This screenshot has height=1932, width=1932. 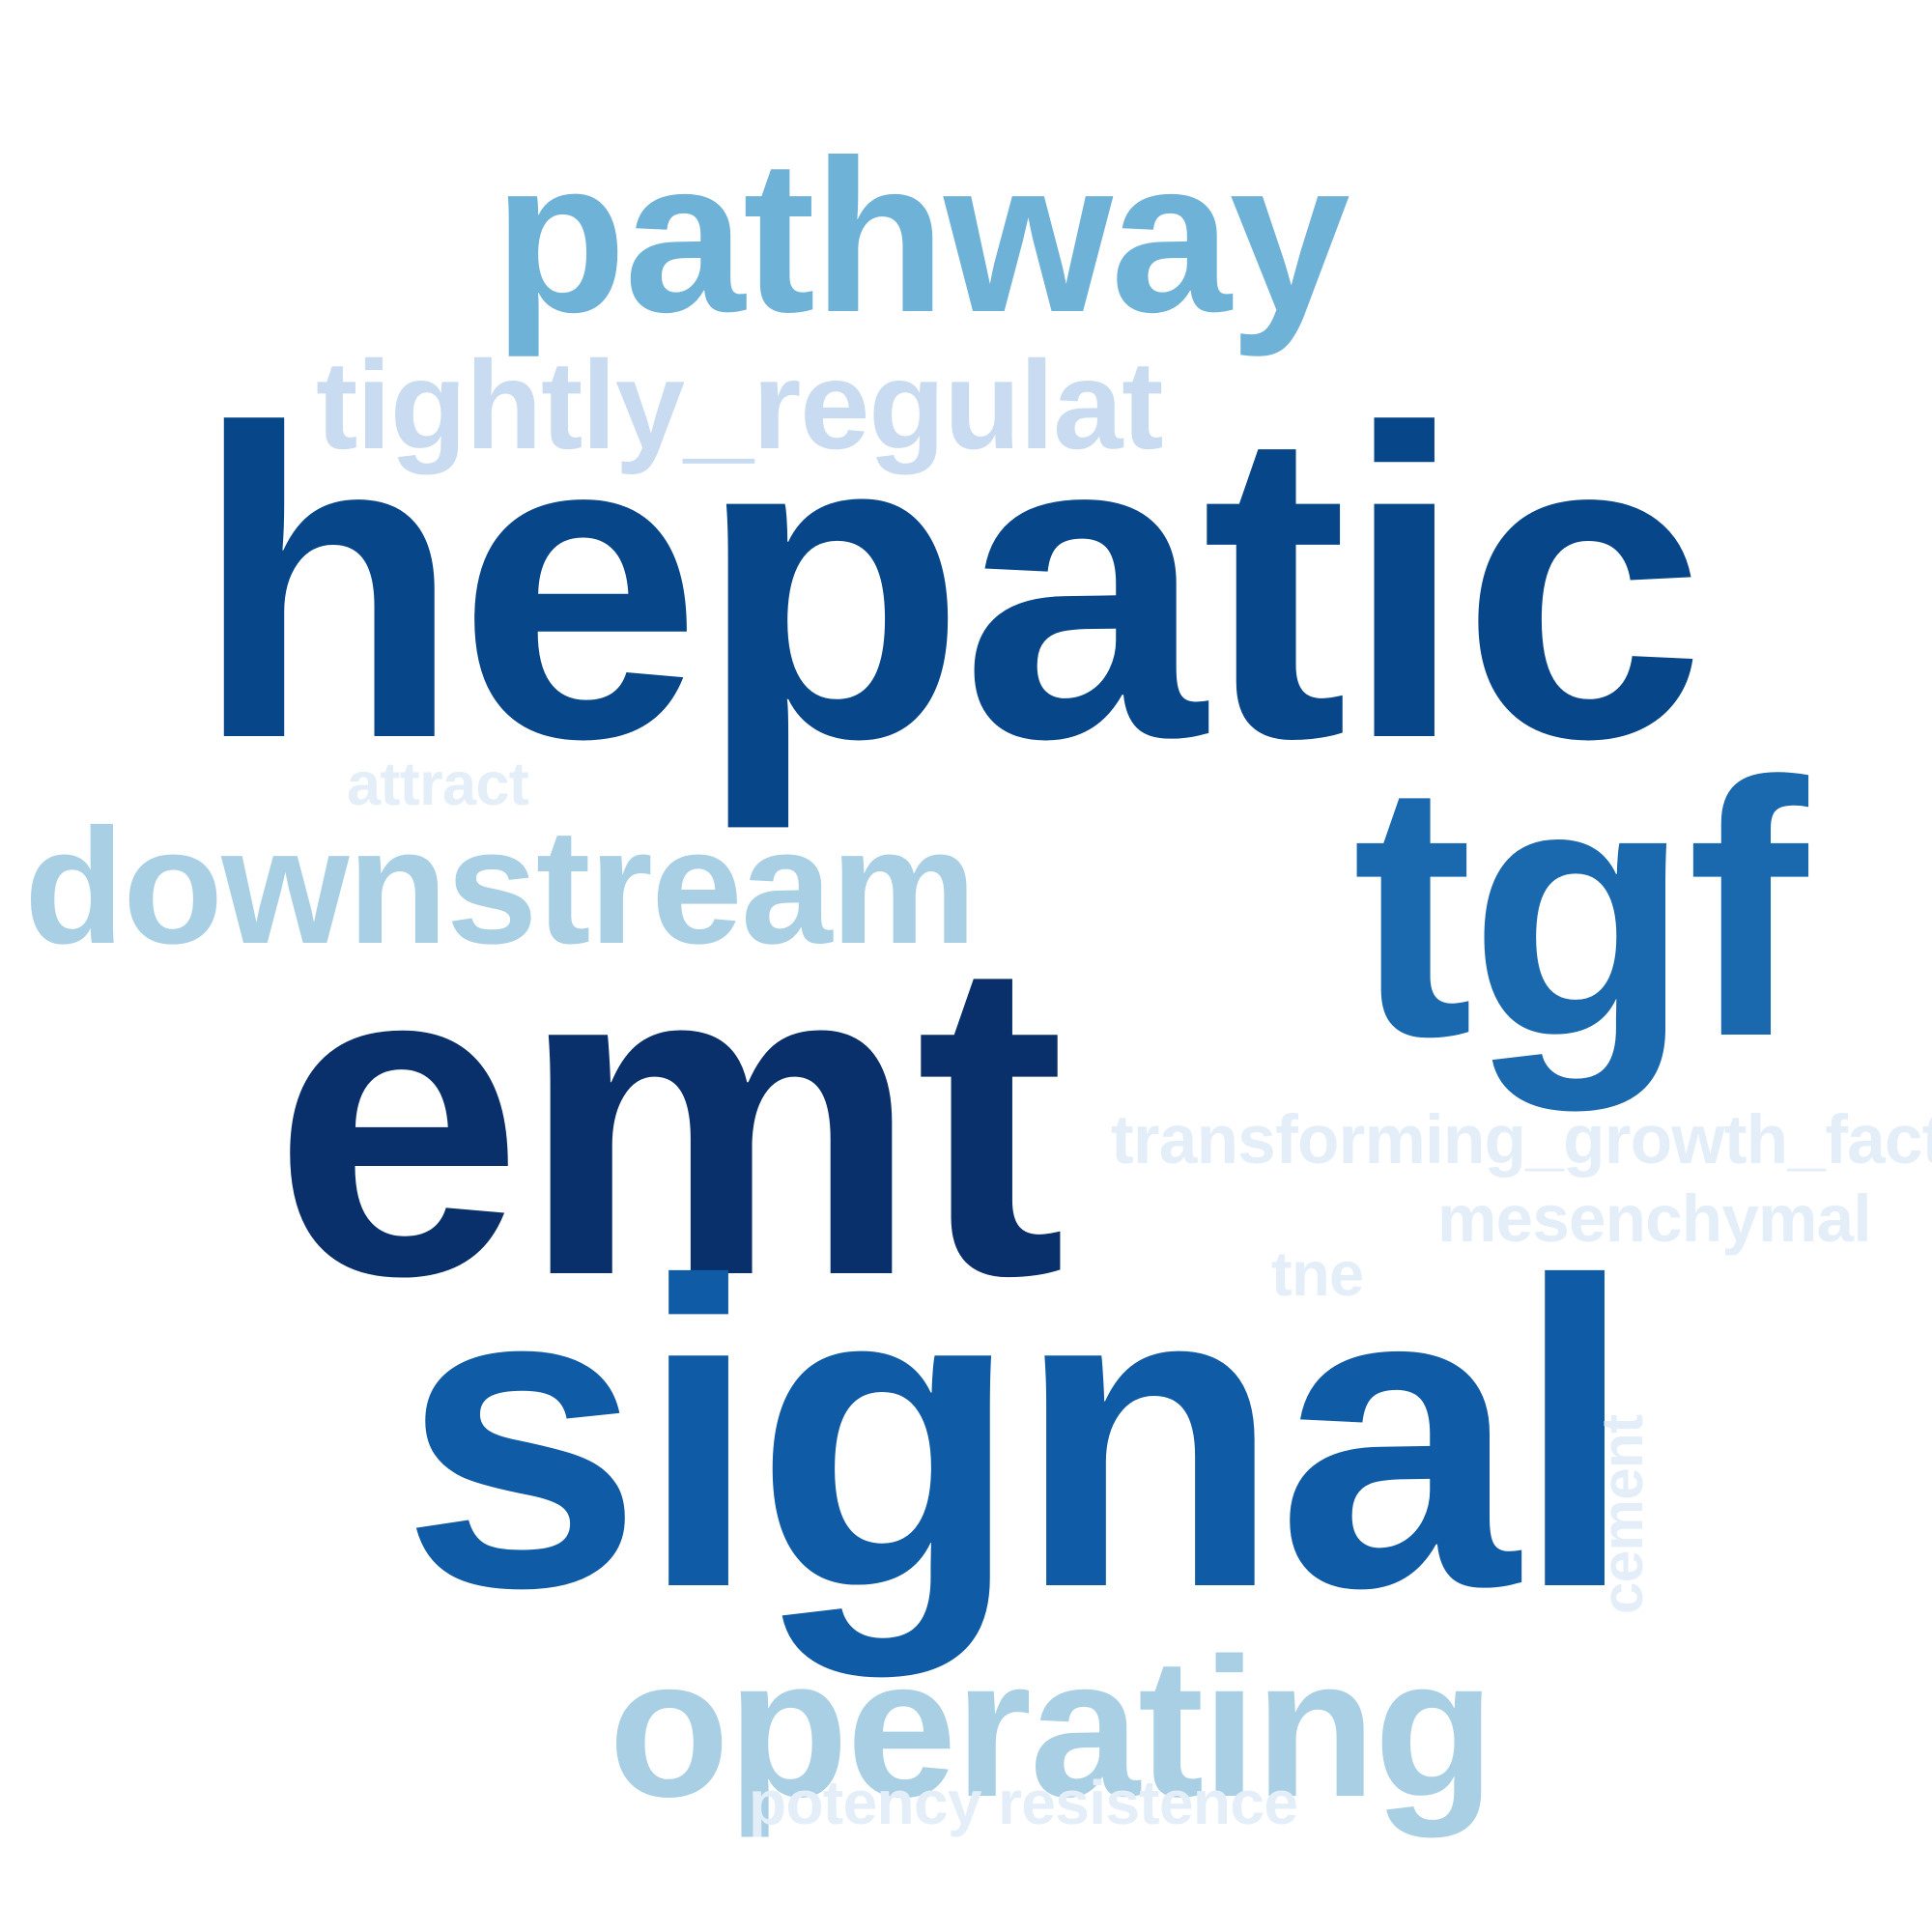 What do you see at coordinates (1622, 1514) in the screenshot?
I see `word-cement: cement` at bounding box center [1622, 1514].